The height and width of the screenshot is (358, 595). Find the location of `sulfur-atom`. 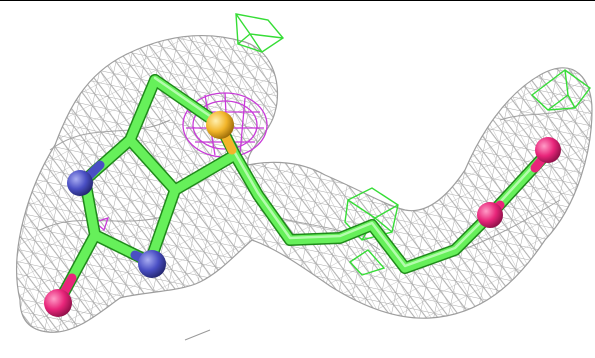

sulfur-atom is located at coordinates (220, 125).